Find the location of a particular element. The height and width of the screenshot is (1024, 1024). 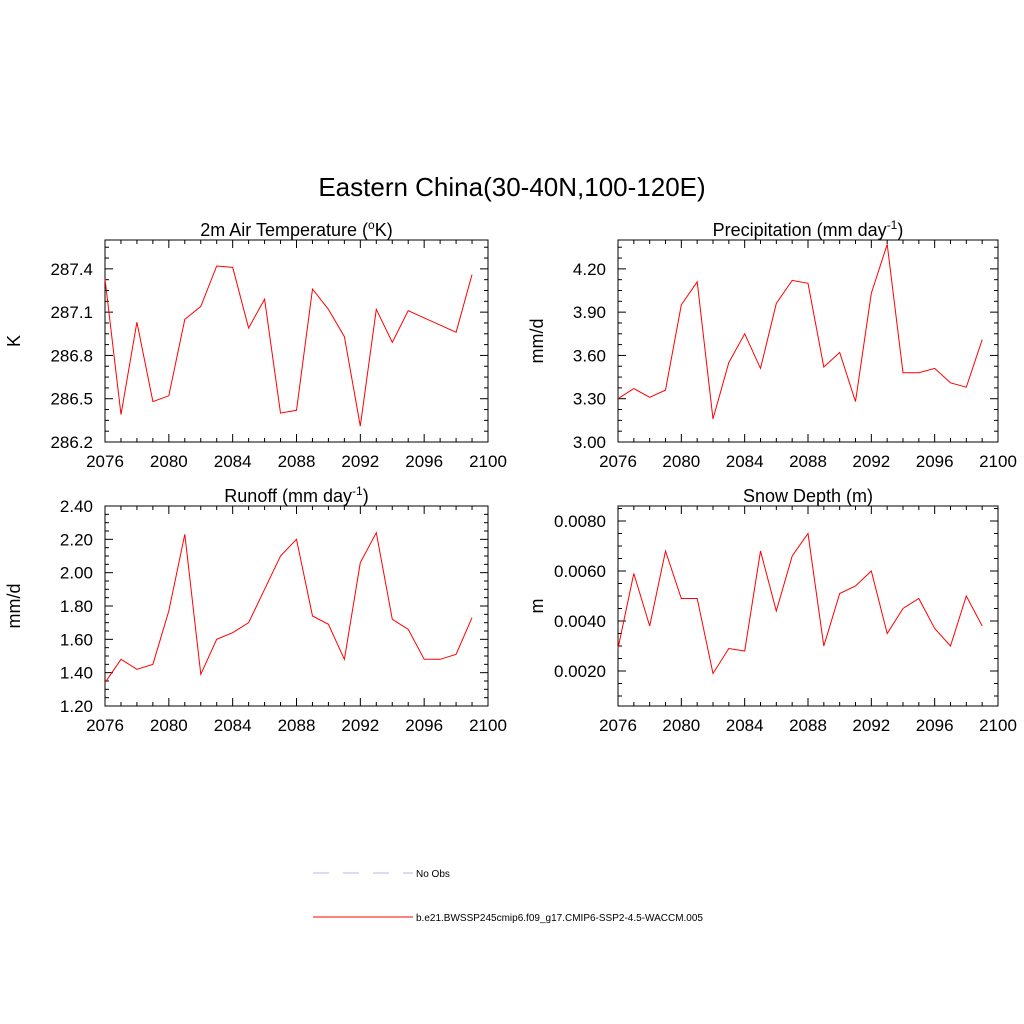

y-tick-label: 0.0020 is located at coordinates (580, 671).